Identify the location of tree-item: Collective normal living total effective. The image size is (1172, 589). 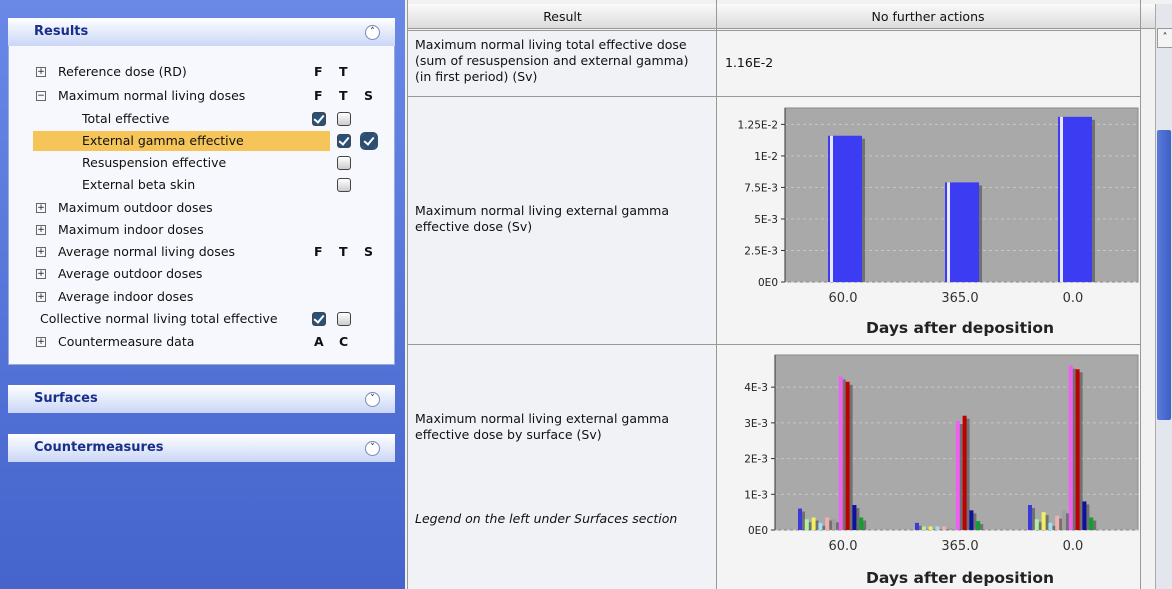
(159, 318).